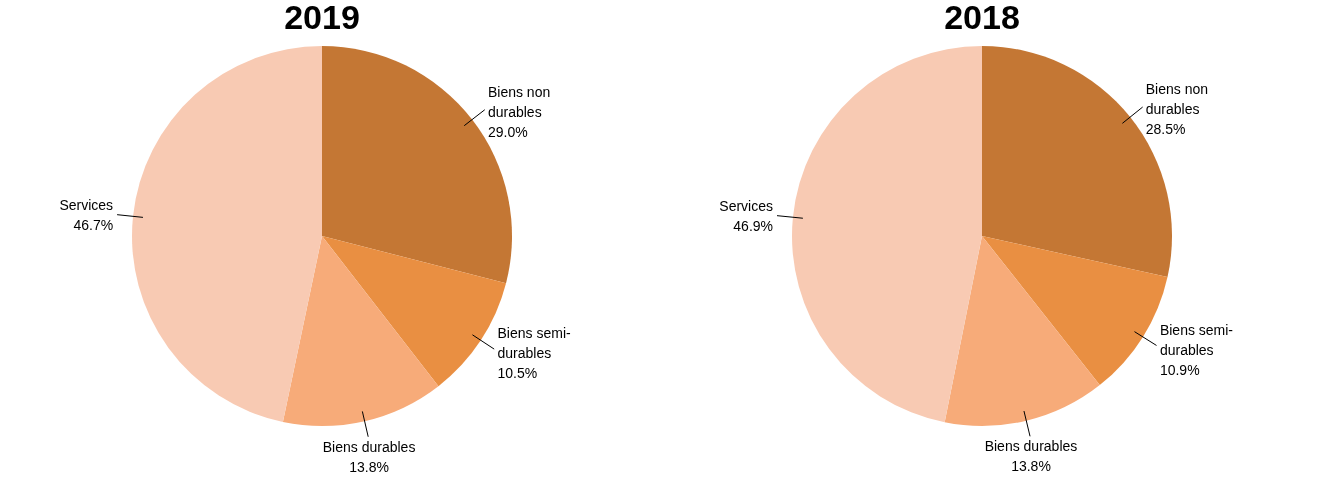 This screenshot has height=501, width=1333. What do you see at coordinates (322, 18) in the screenshot?
I see `chart-title: 2019` at bounding box center [322, 18].